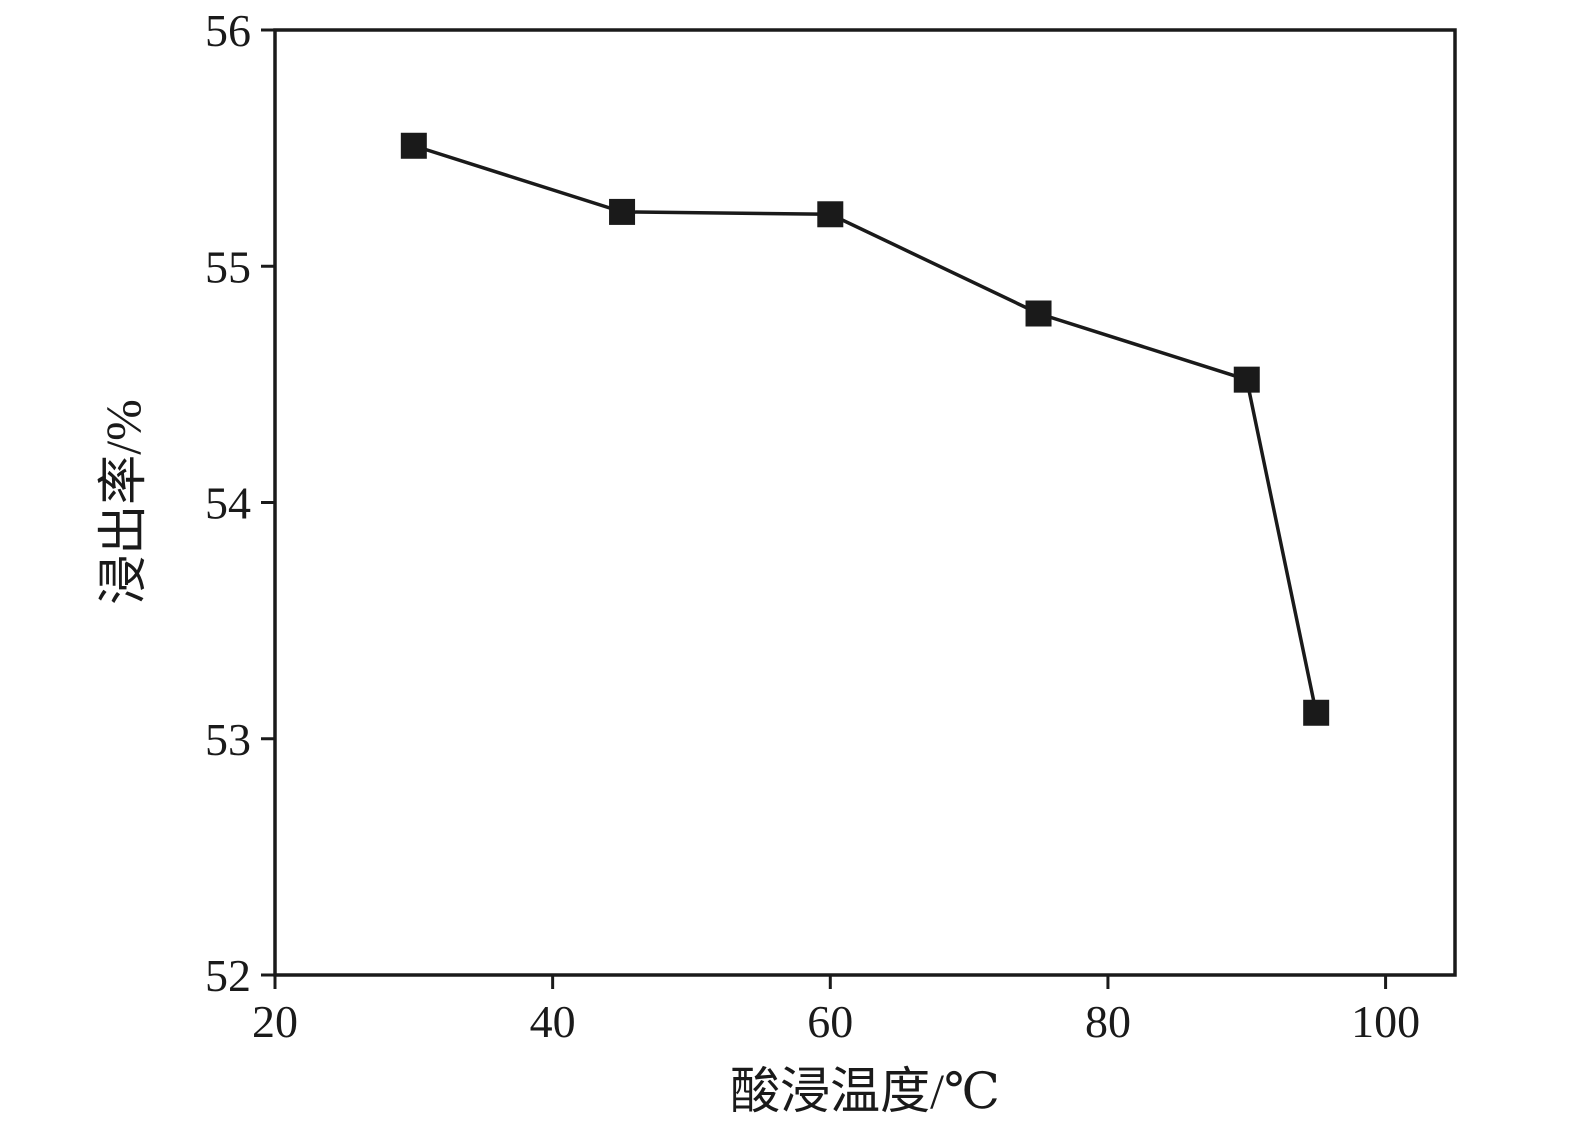 The image size is (1575, 1142). What do you see at coordinates (830, 1021) in the screenshot?
I see `x-tick-label: 60` at bounding box center [830, 1021].